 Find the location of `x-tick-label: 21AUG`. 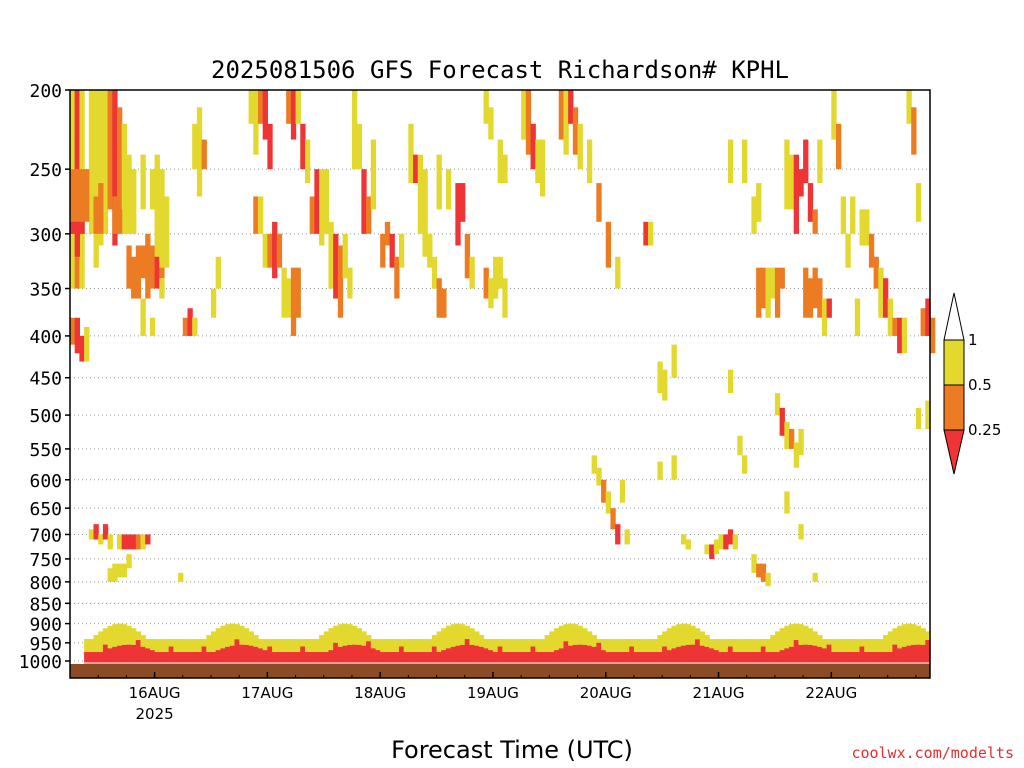

x-tick-label: 21AUG is located at coordinates (719, 693).